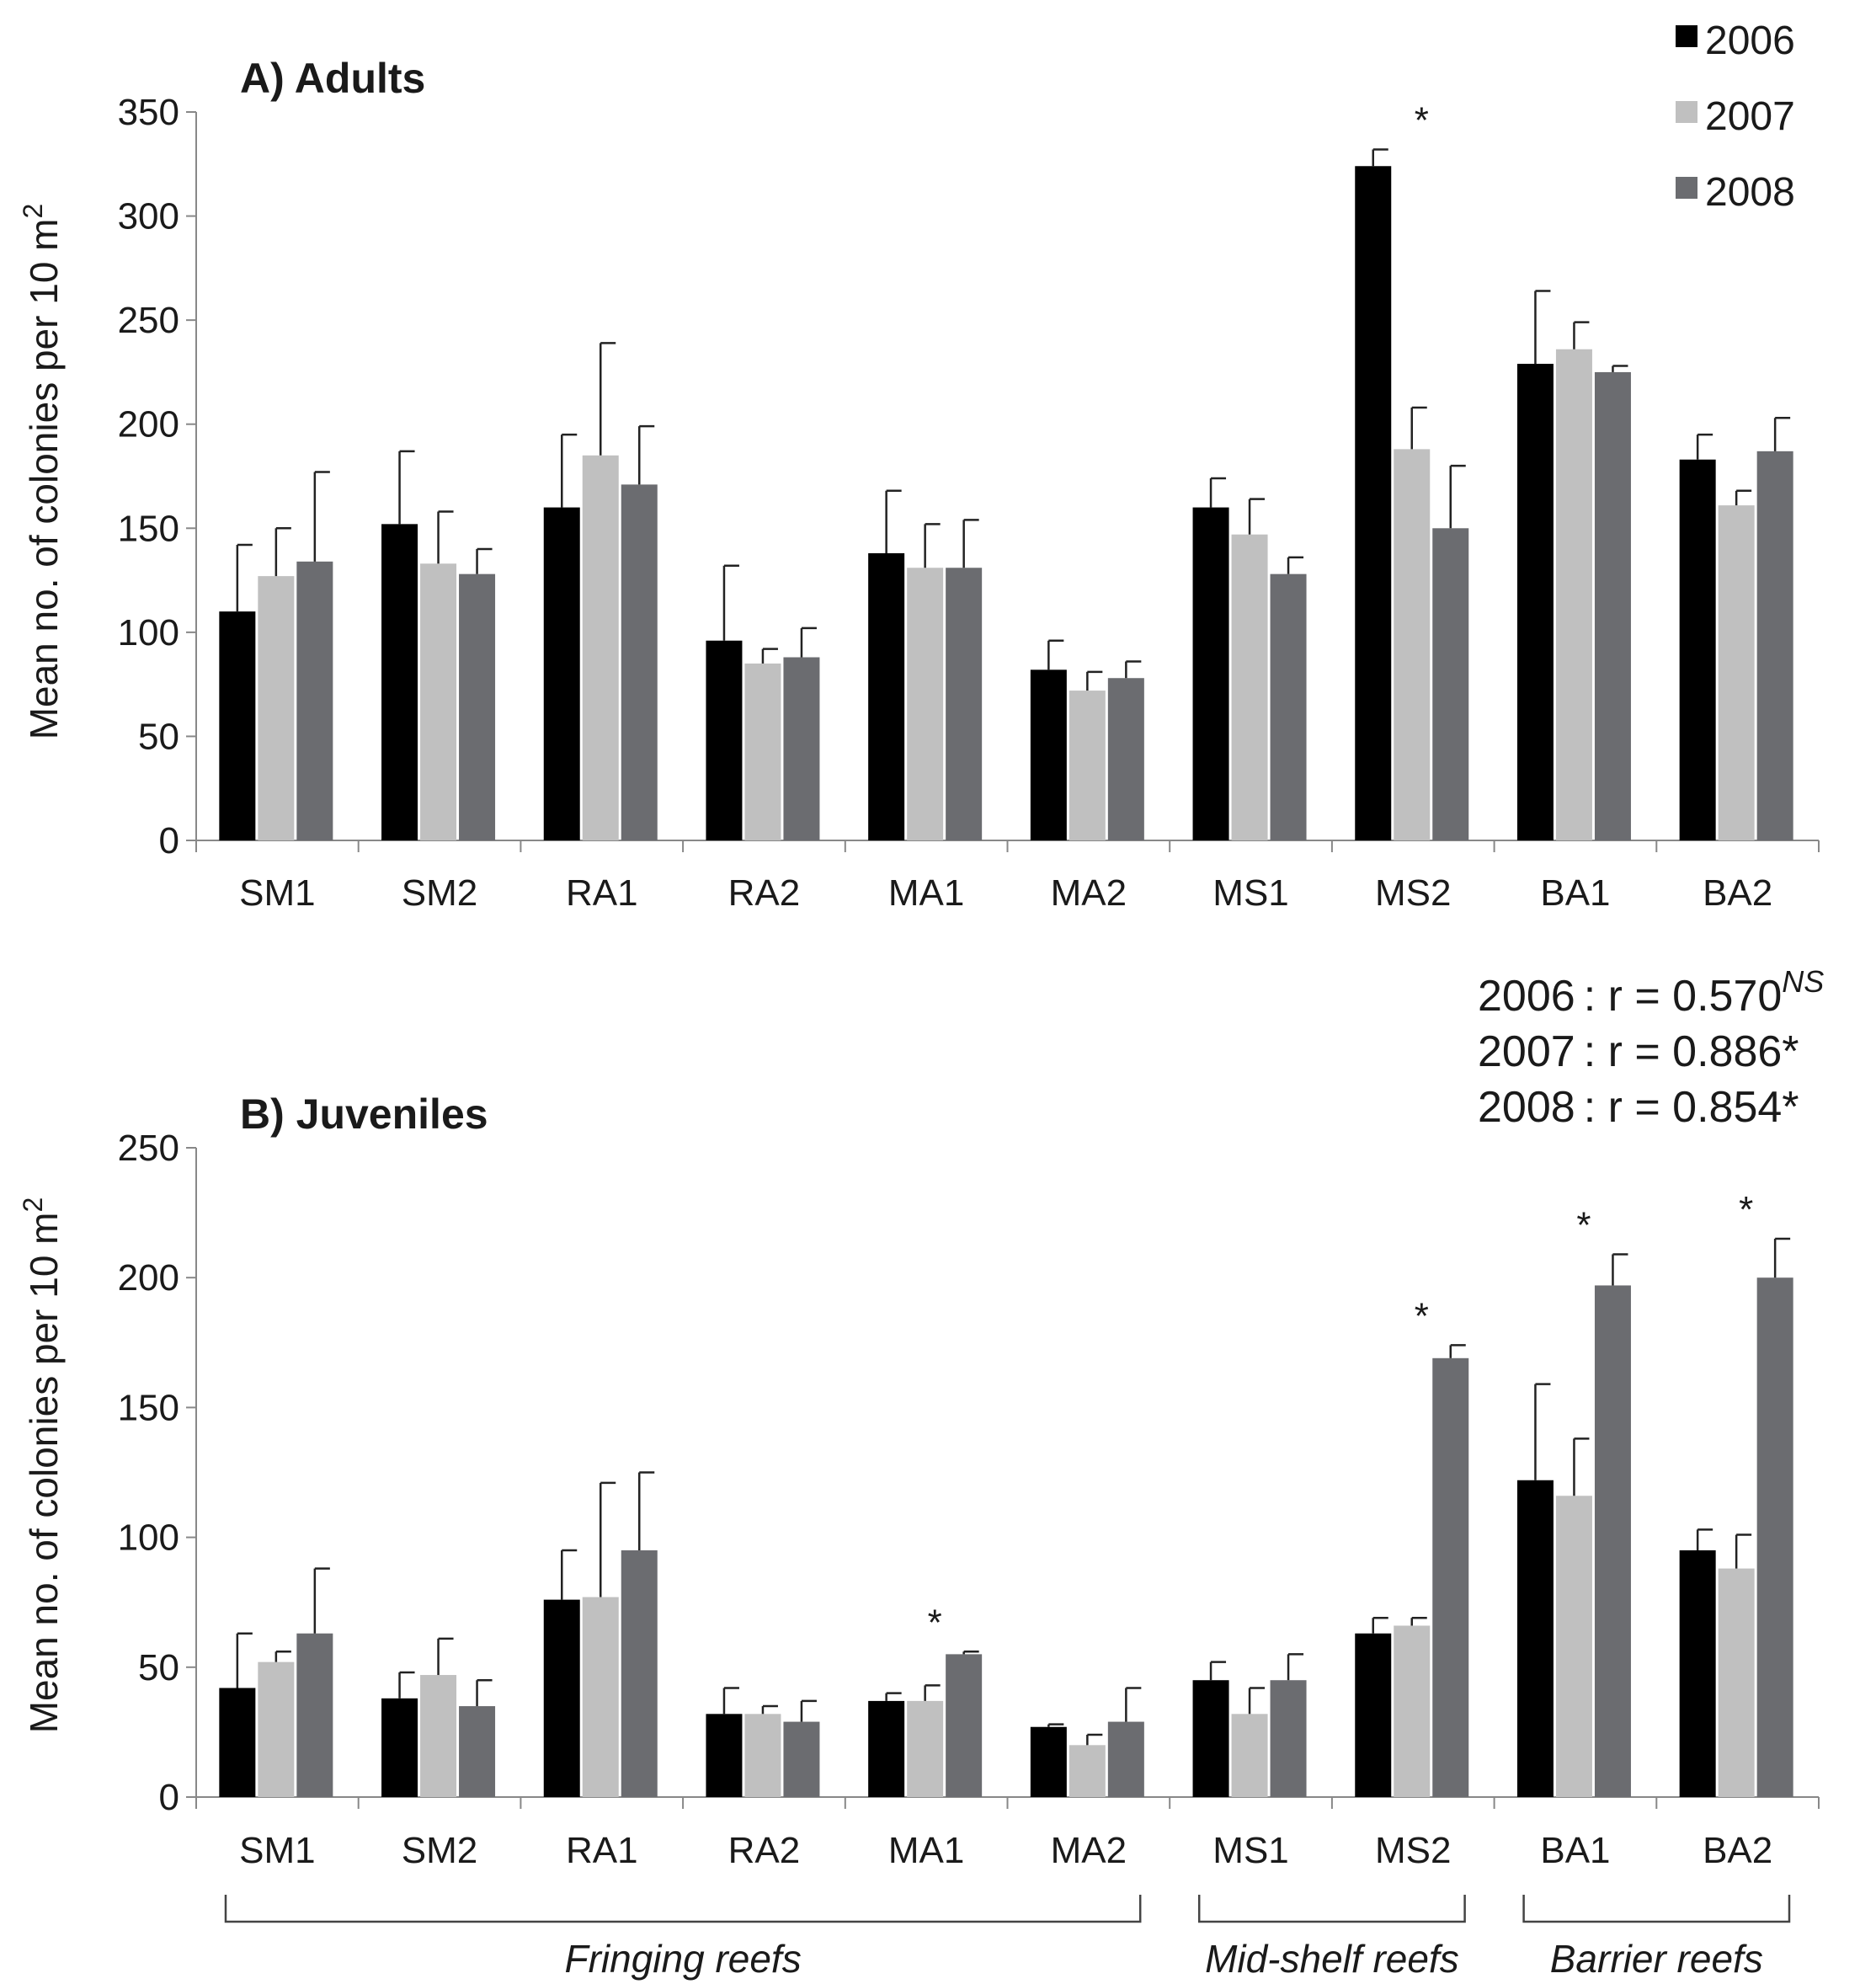 This screenshot has height=1984, width=1876. What do you see at coordinates (1746, 1209) in the screenshot?
I see `panel-b-significance-BA2: *` at bounding box center [1746, 1209].